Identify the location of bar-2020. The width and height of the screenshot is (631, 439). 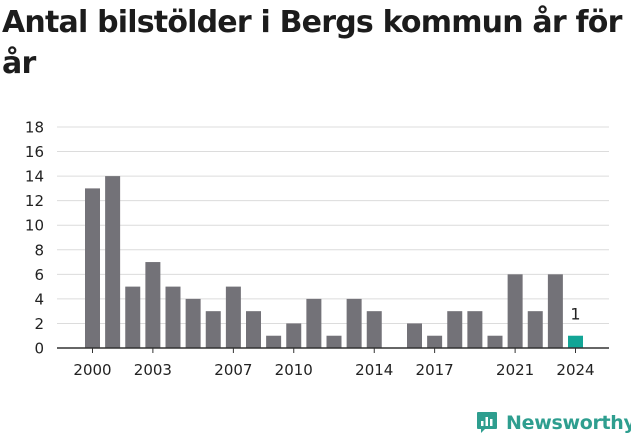
(495, 341).